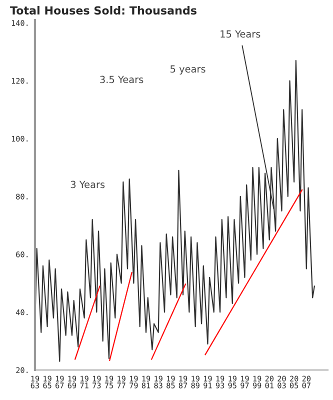 The width and height of the screenshot is (333, 400). Describe the element at coordinates (87, 184) in the screenshot. I see `annotation: 3 Years` at that location.